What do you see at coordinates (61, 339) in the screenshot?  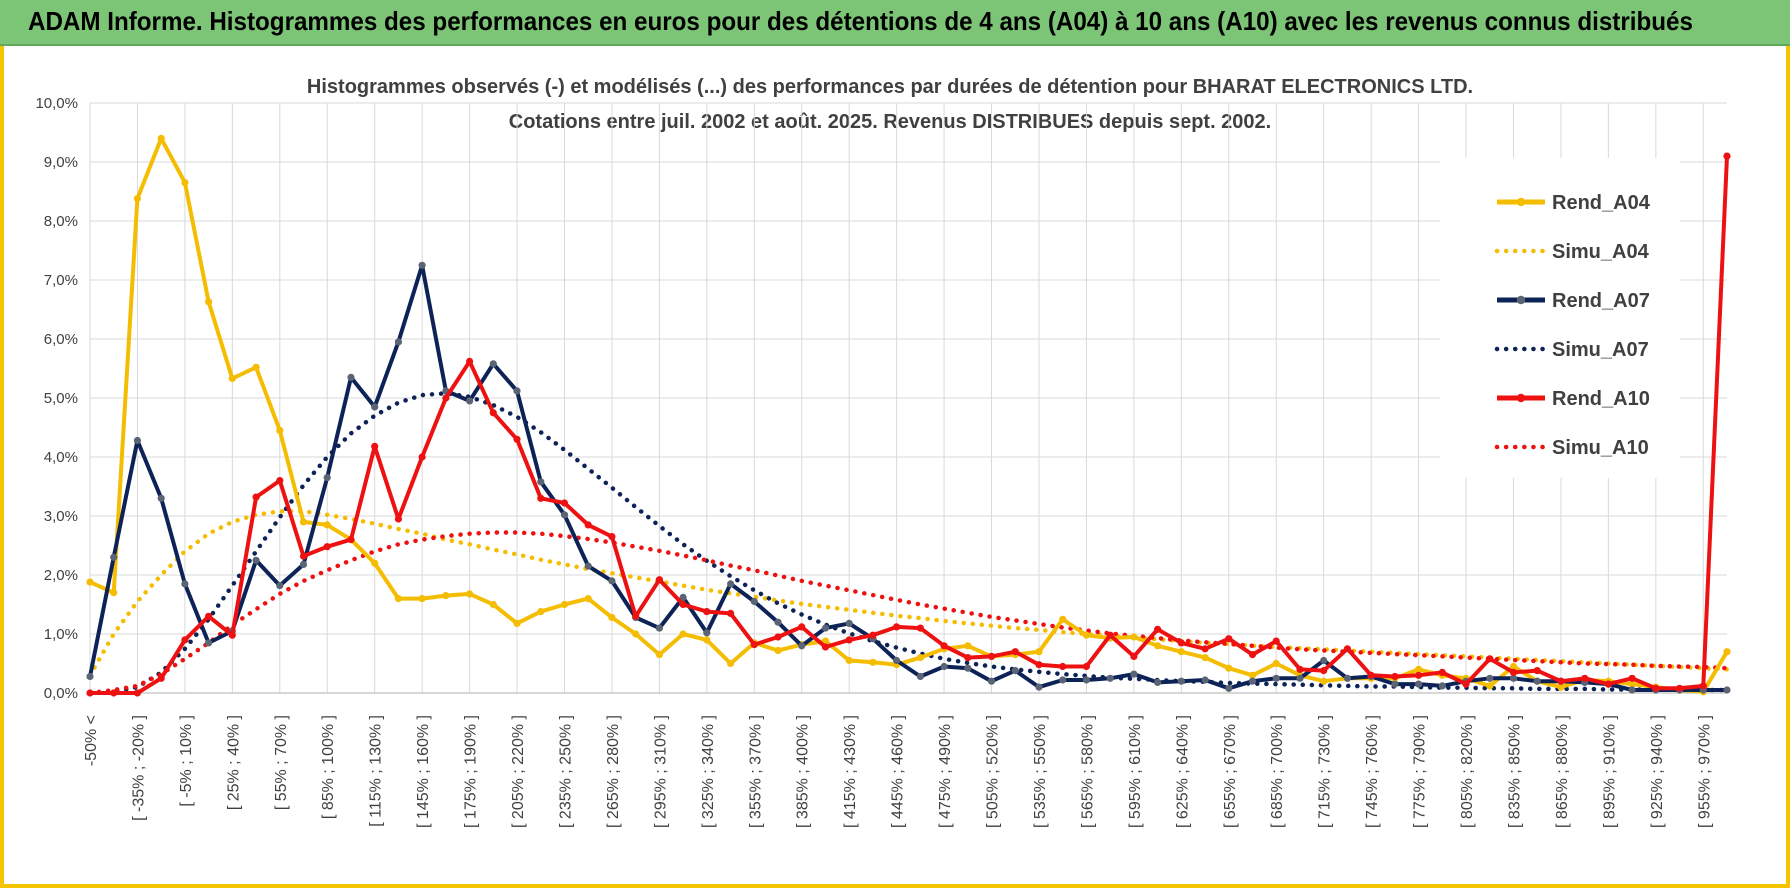 I see `y-tick-label: 6,0%` at bounding box center [61, 339].